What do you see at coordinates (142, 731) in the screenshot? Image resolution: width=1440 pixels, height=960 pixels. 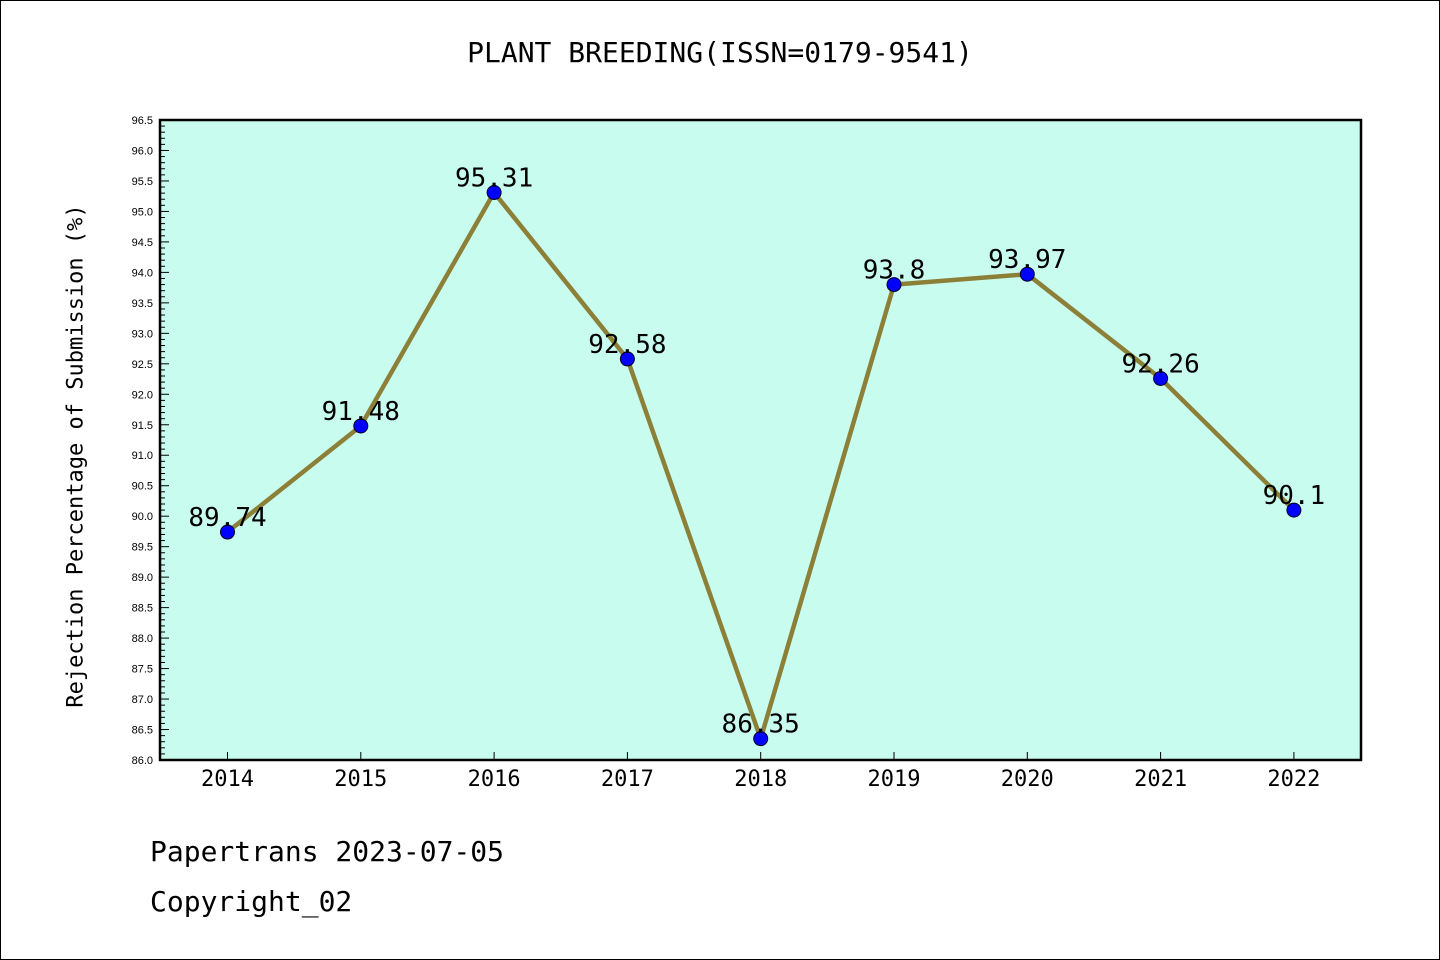 I see `y-tick-label: 86.5` at bounding box center [142, 731].